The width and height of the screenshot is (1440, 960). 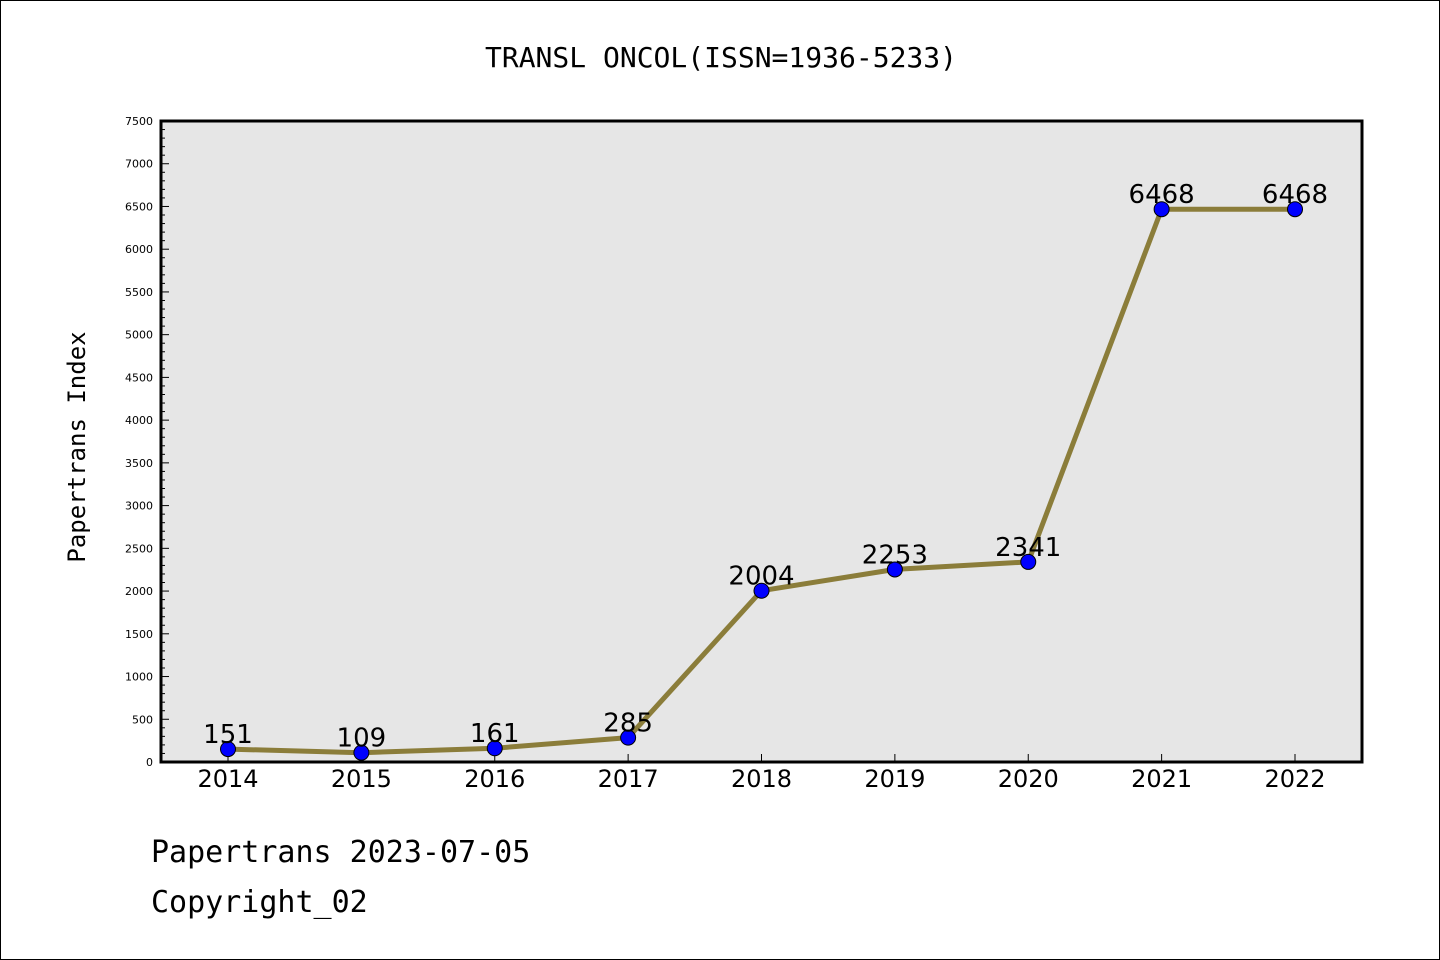 I want to click on y-tick-label: 6500, so click(x=139, y=206).